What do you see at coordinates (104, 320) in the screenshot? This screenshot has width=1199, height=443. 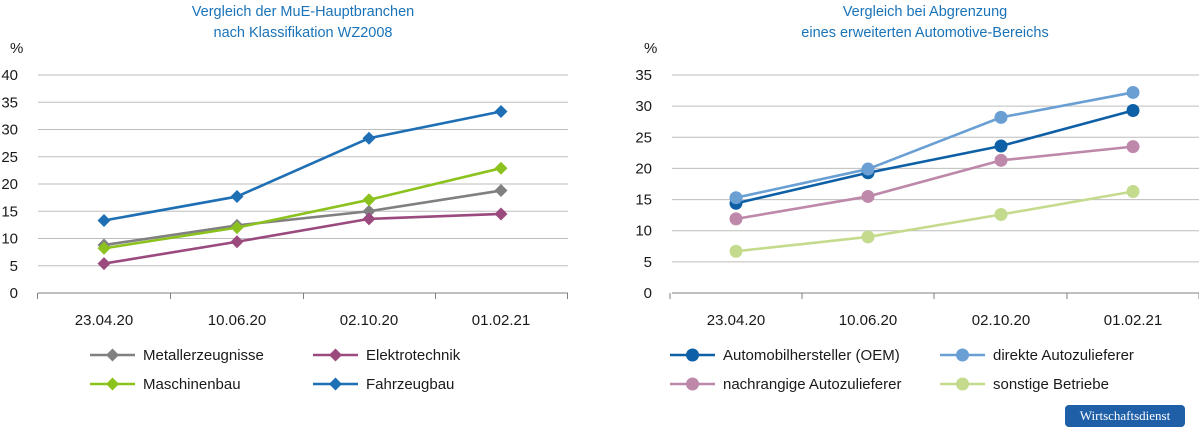 I see `chart1-xtick-label-1: 23.04.20` at bounding box center [104, 320].